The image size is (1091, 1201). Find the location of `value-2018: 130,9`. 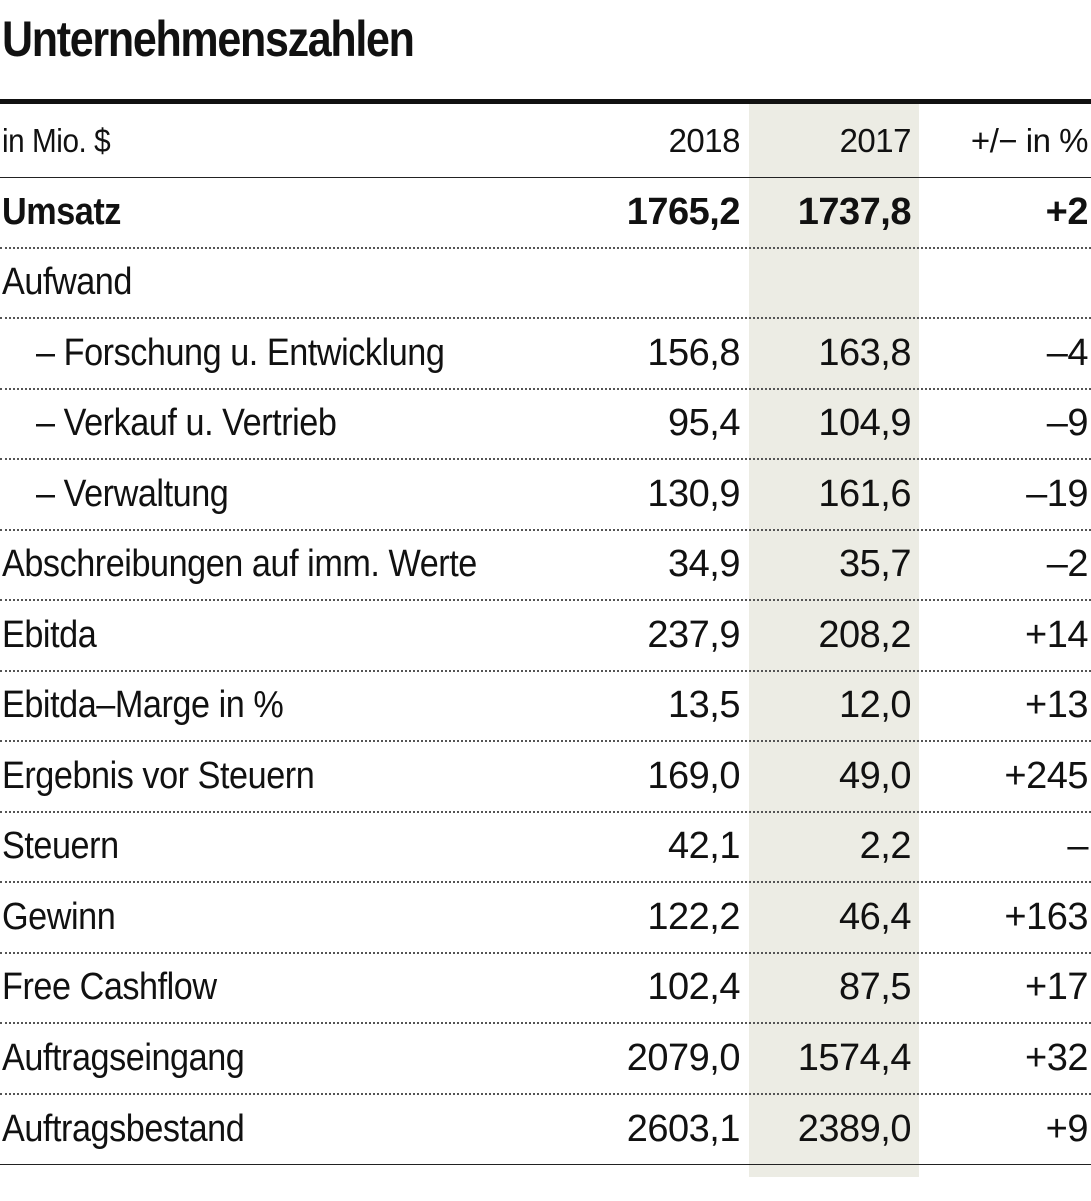

value-2018: 130,9 is located at coordinates (693, 493).